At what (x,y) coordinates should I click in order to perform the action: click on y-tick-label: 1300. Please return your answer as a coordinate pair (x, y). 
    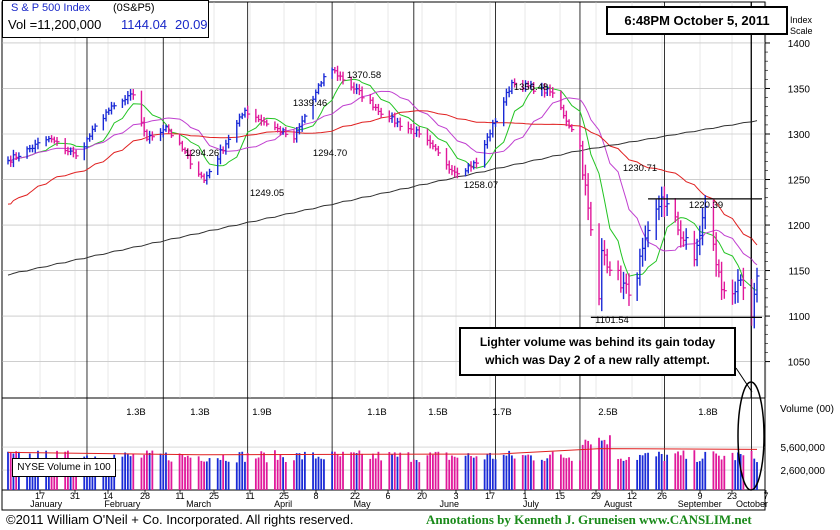
    Looking at the image, I should click on (799, 135).